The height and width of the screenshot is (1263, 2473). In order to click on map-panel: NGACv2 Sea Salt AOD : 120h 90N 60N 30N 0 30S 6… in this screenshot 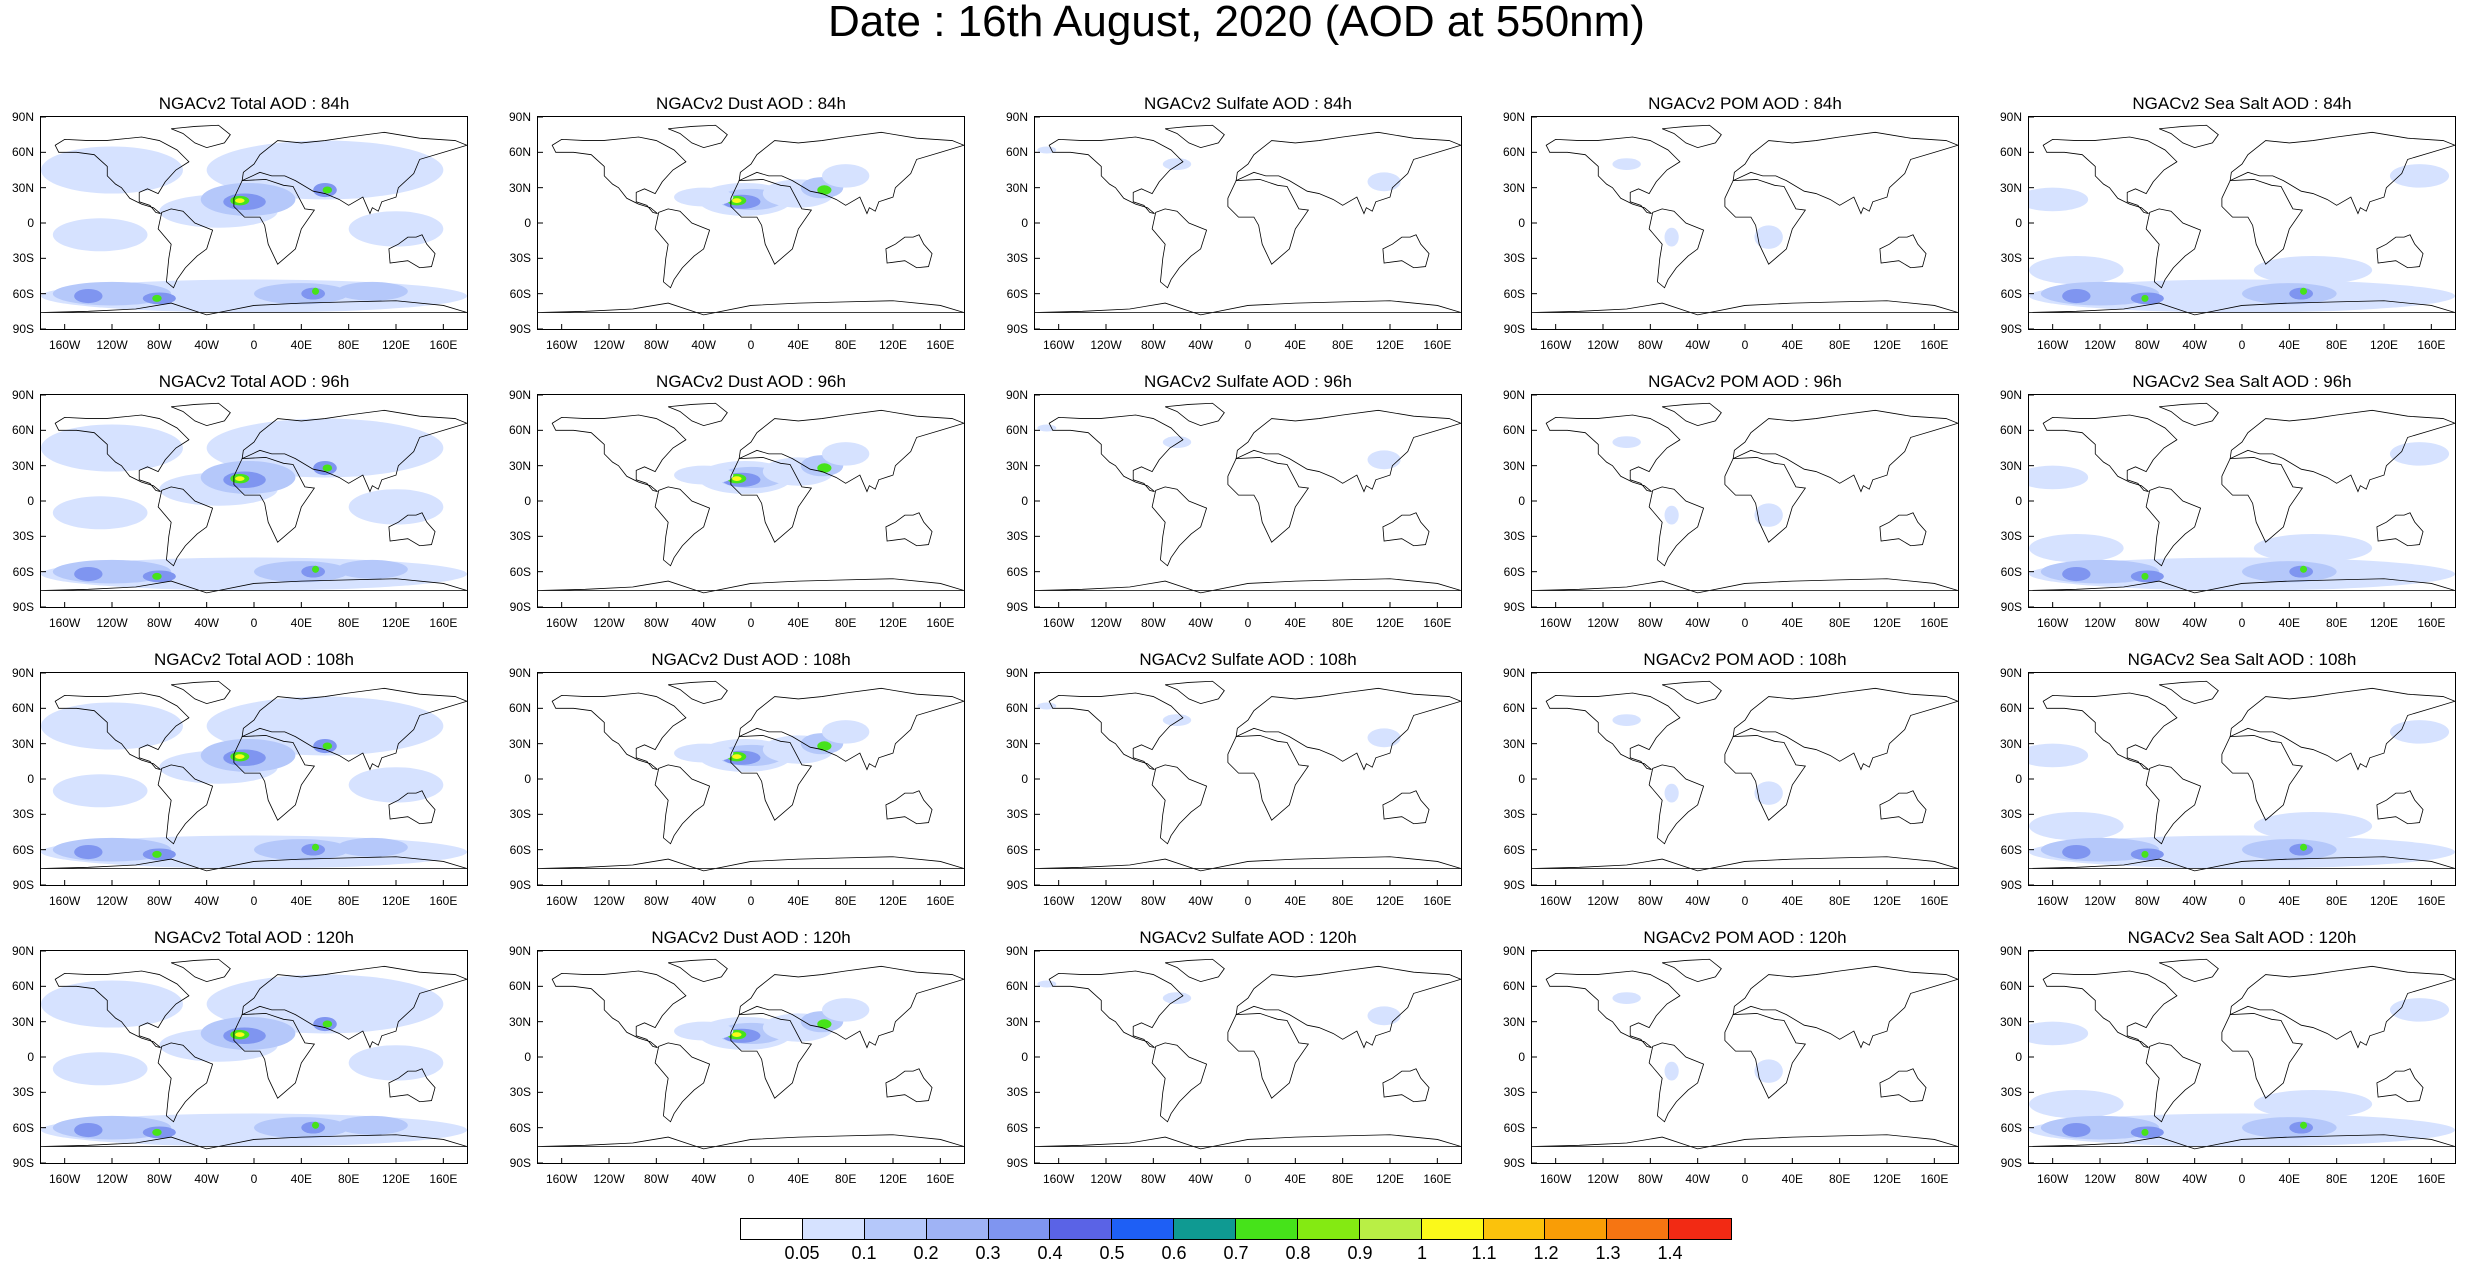, I will do `click(2230, 1067)`.